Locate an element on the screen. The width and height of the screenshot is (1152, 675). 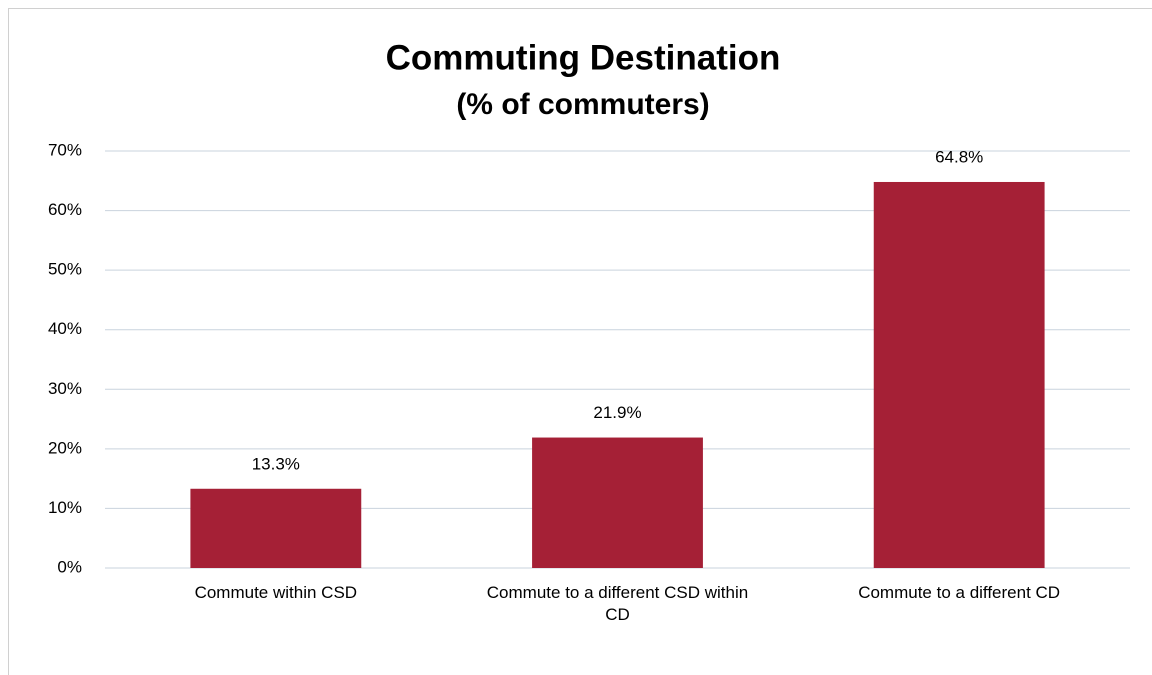
y-tick-label: 10% is located at coordinates (65, 507).